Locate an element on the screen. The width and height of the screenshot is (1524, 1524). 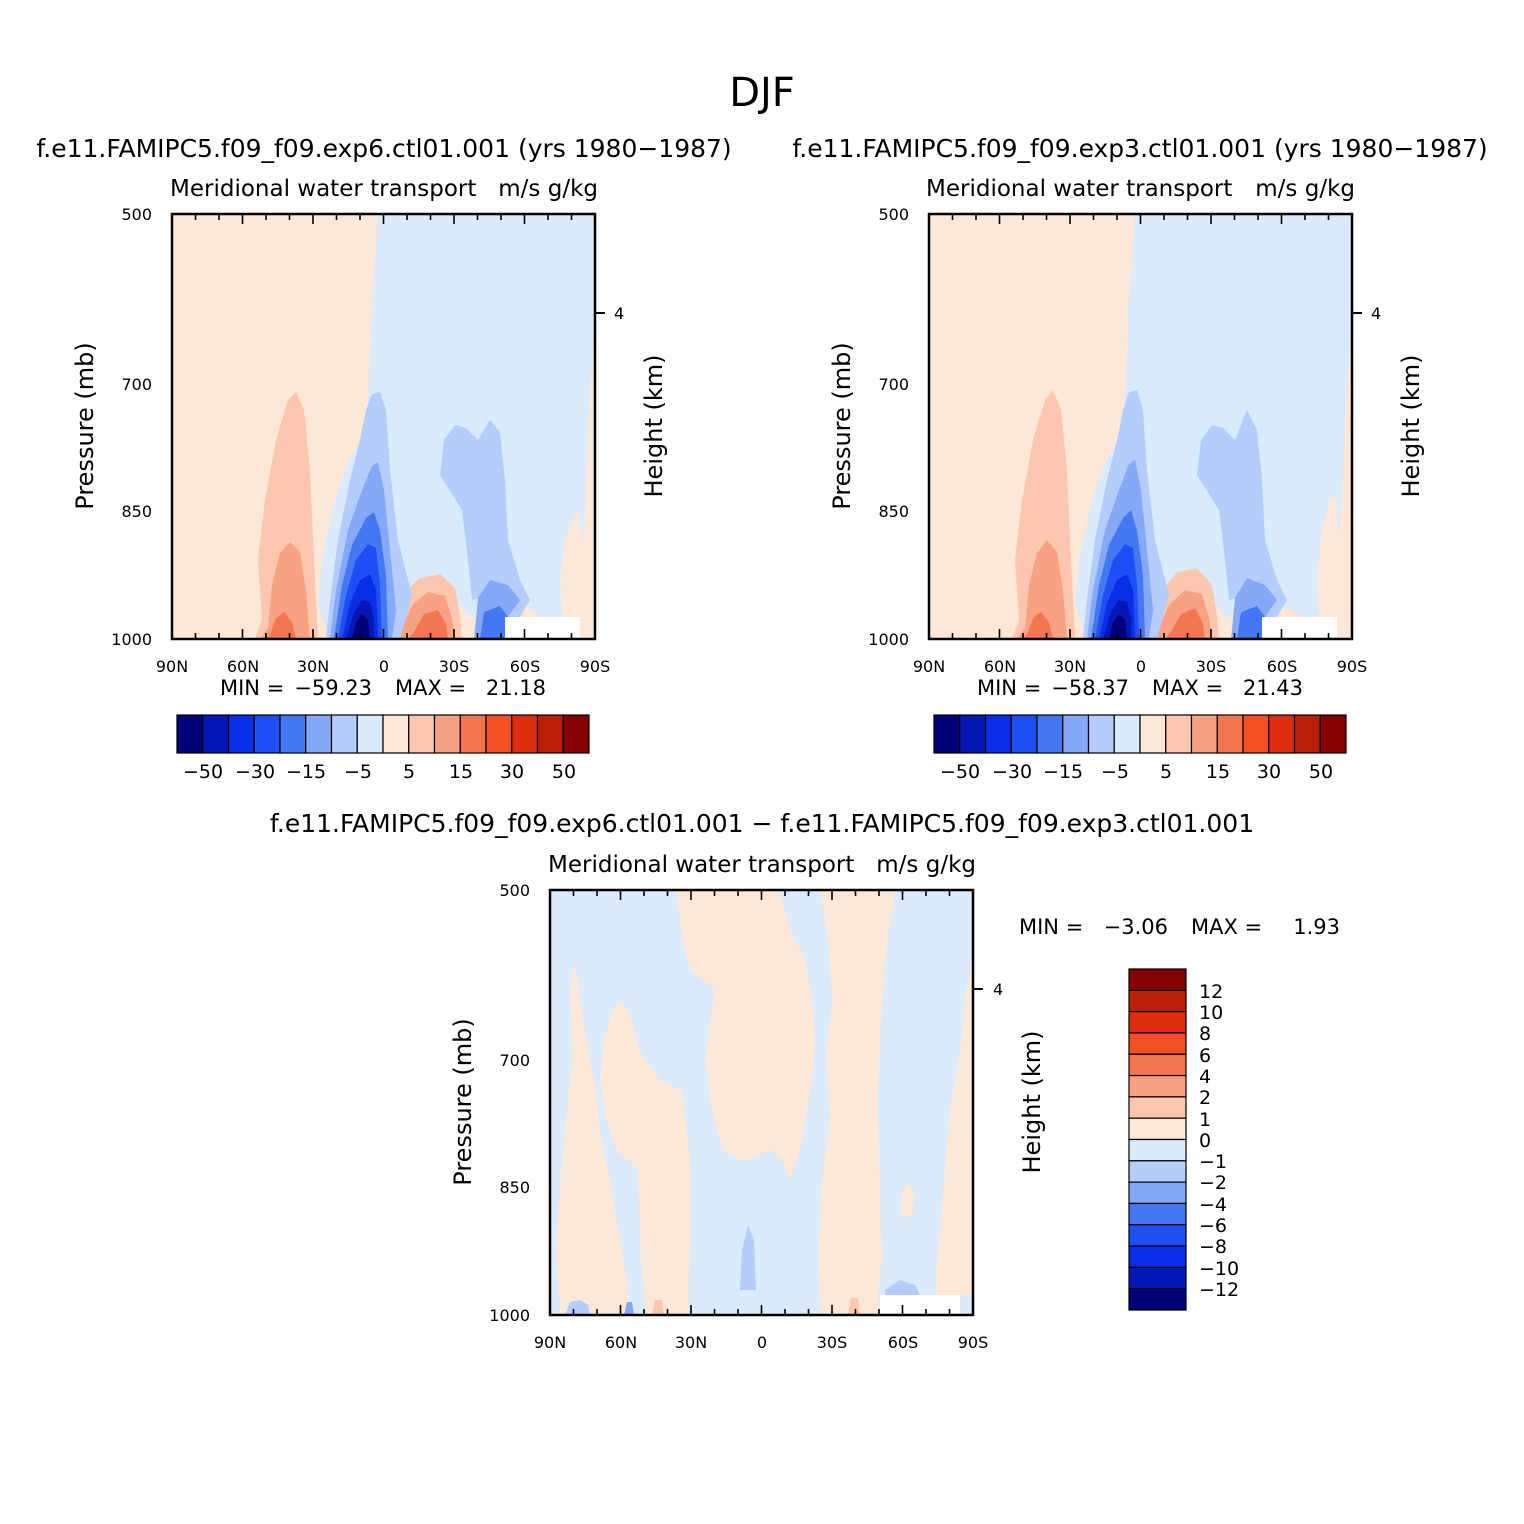
colorbar-labels: 12 10 8 6 4 2 1 0 −1 −2 −4 −6 −8 −10 −12 is located at coordinates (1219, 1141).